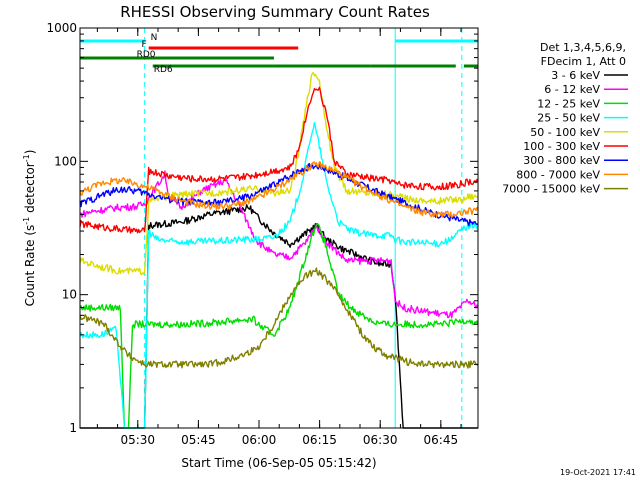 The width and height of the screenshot is (640, 480). What do you see at coordinates (561, 146) in the screenshot?
I see `legend-label-100-300-kev: 100 - 300 keV` at bounding box center [561, 146].